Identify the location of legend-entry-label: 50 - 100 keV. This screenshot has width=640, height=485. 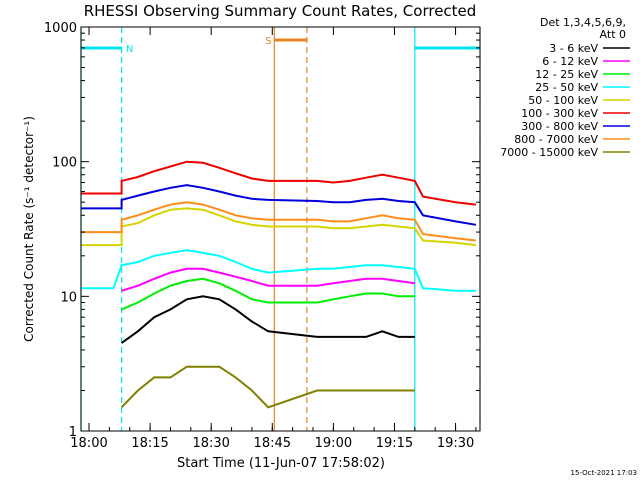
(563, 100).